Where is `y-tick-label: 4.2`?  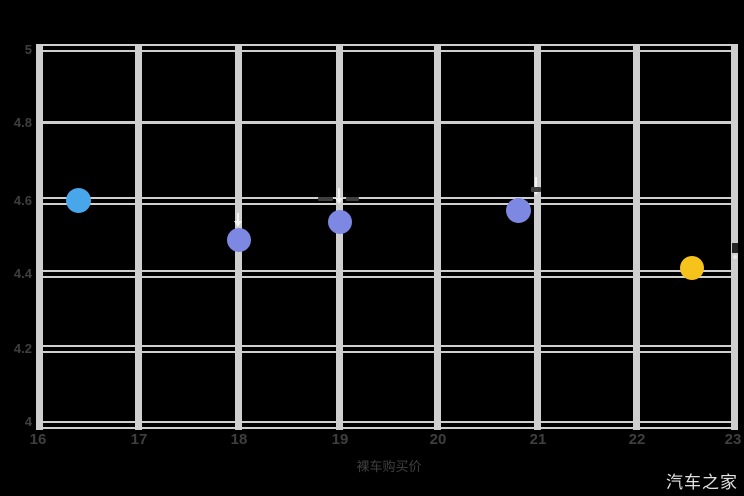 y-tick-label: 4.2 is located at coordinates (22, 348).